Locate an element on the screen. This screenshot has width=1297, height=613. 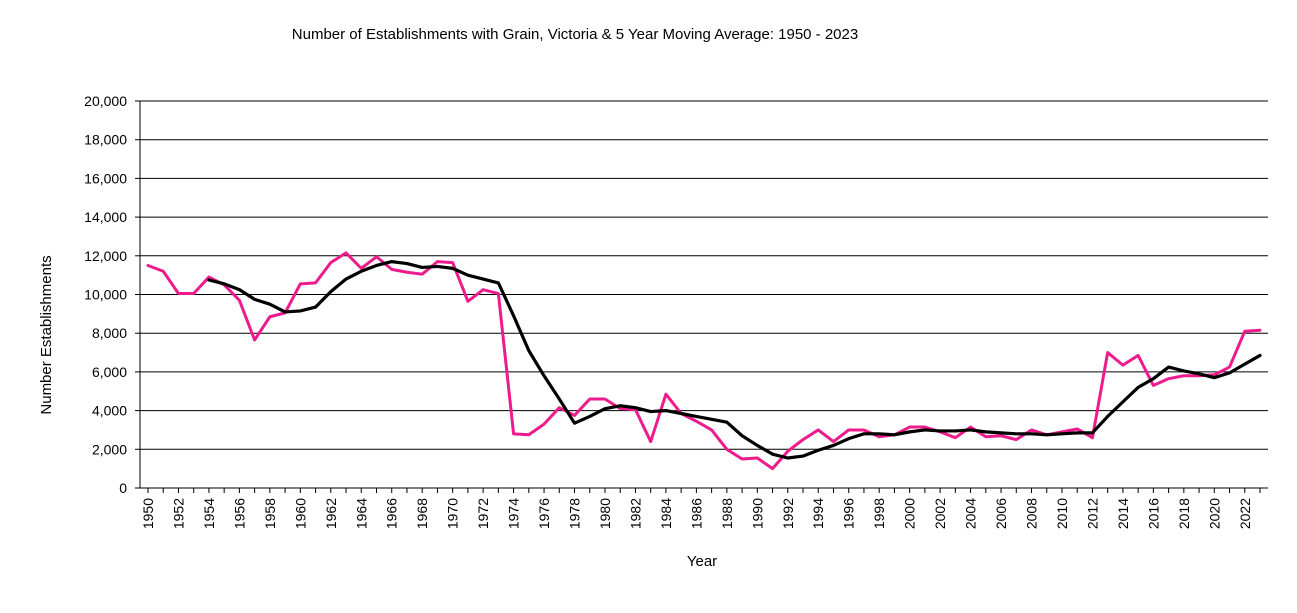
y-tick-label: 0 is located at coordinates (123, 488).